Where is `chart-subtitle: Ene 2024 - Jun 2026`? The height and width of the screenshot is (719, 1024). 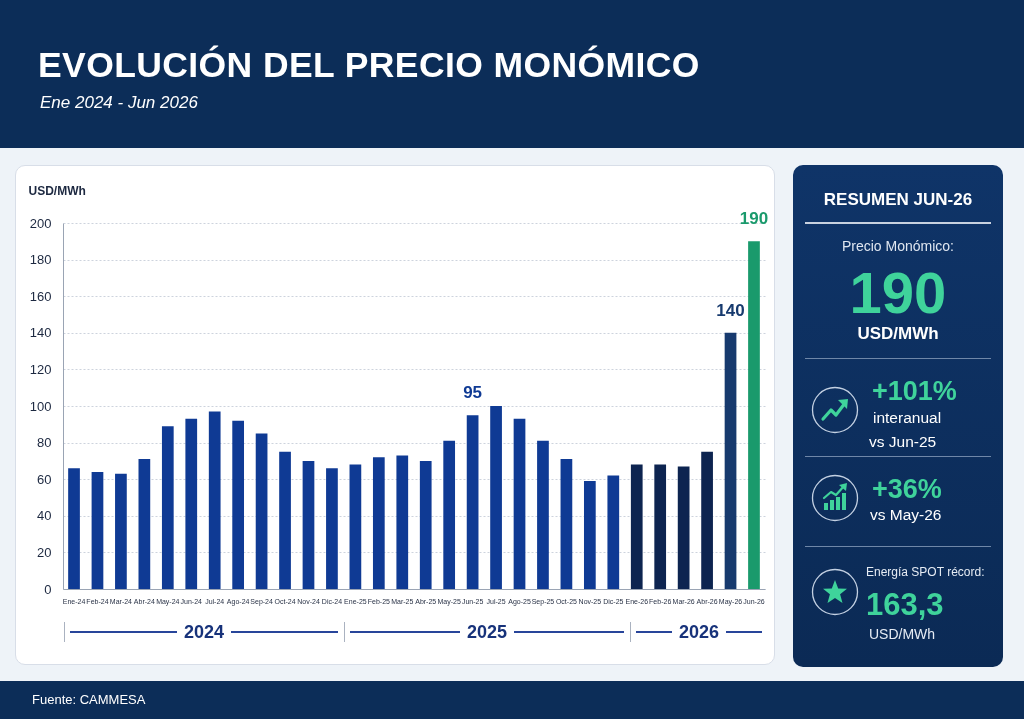 chart-subtitle: Ene 2024 - Jun 2026 is located at coordinates (119, 103).